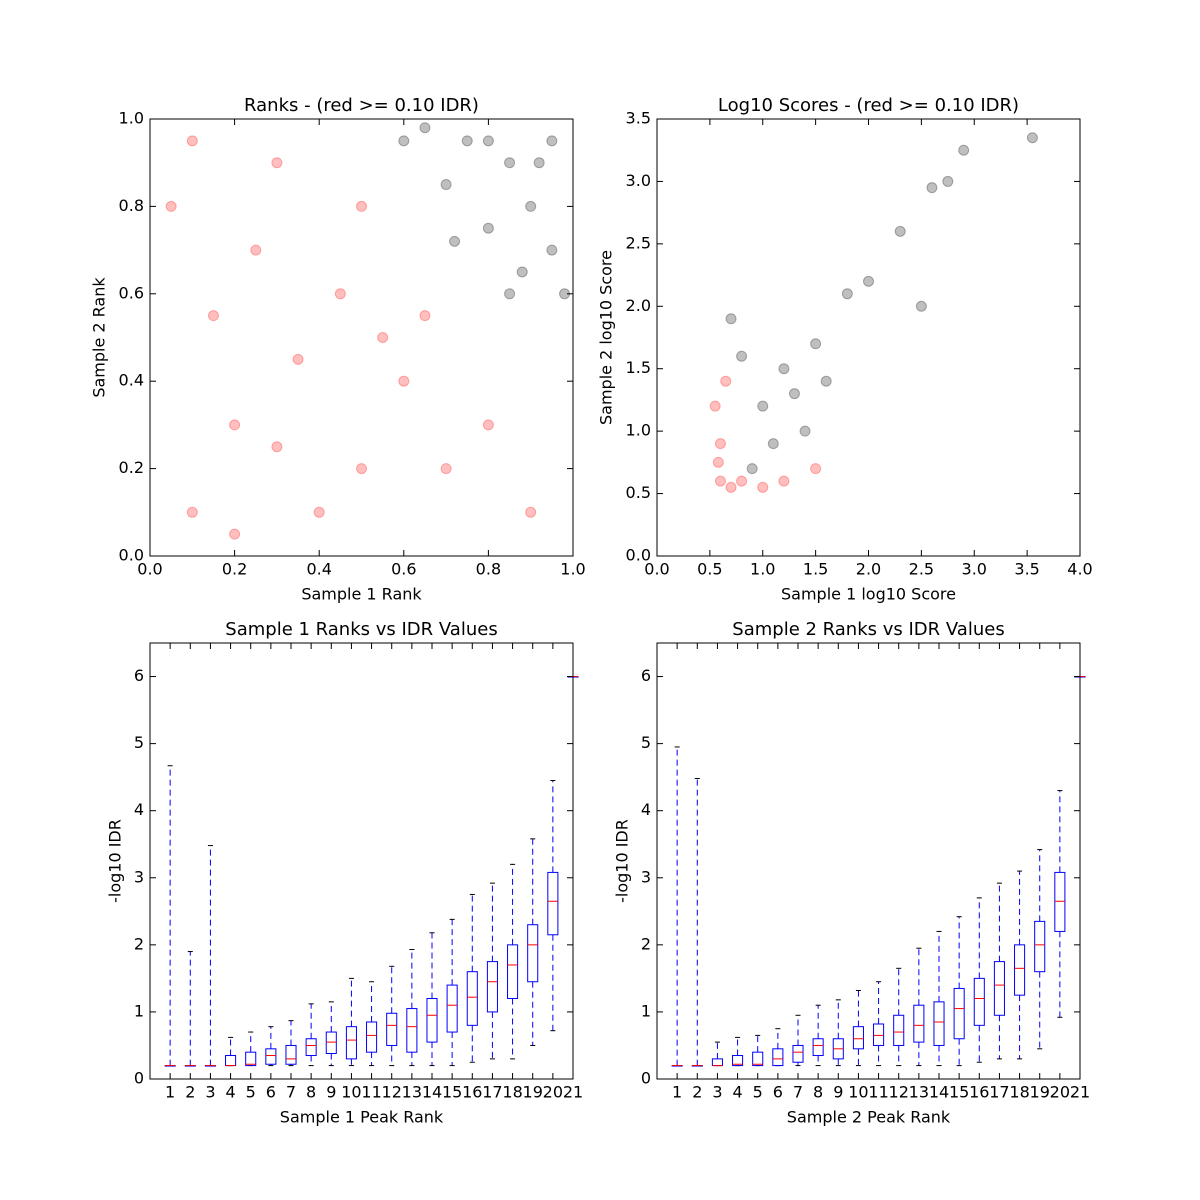 Image resolution: width=1200 pixels, height=1200 pixels. What do you see at coordinates (878, 1092) in the screenshot?
I see `x-tick-label: 11` at bounding box center [878, 1092].